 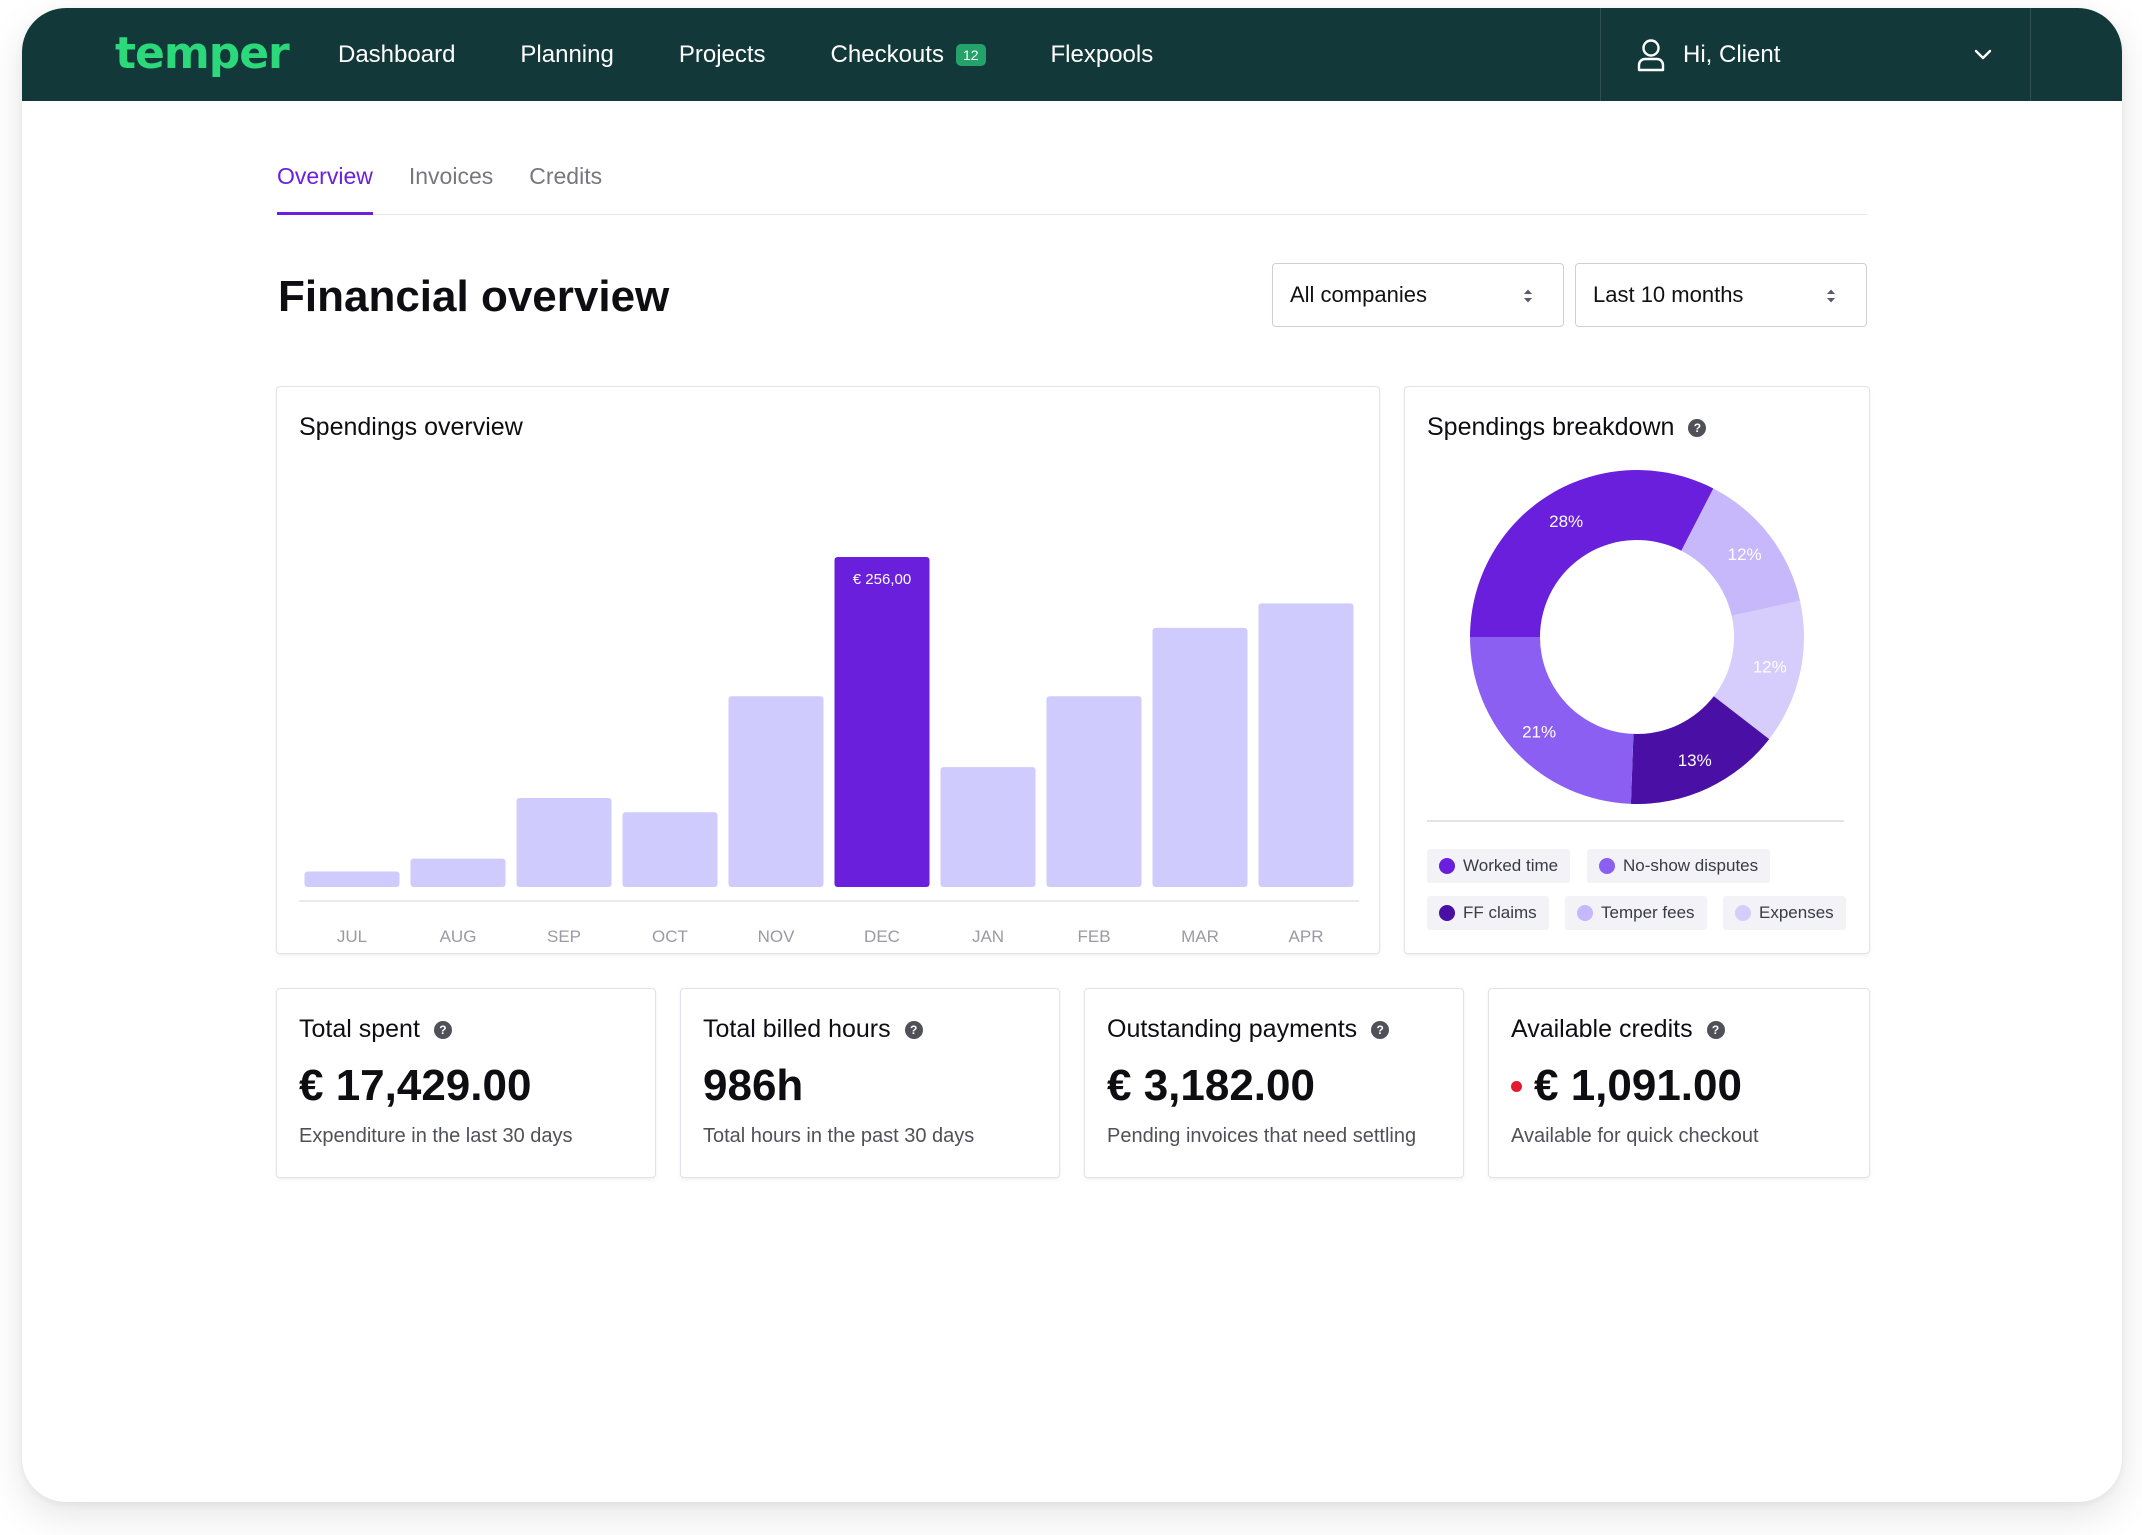 What do you see at coordinates (887, 54) in the screenshot?
I see `nav-checkouts-label: Checkouts` at bounding box center [887, 54].